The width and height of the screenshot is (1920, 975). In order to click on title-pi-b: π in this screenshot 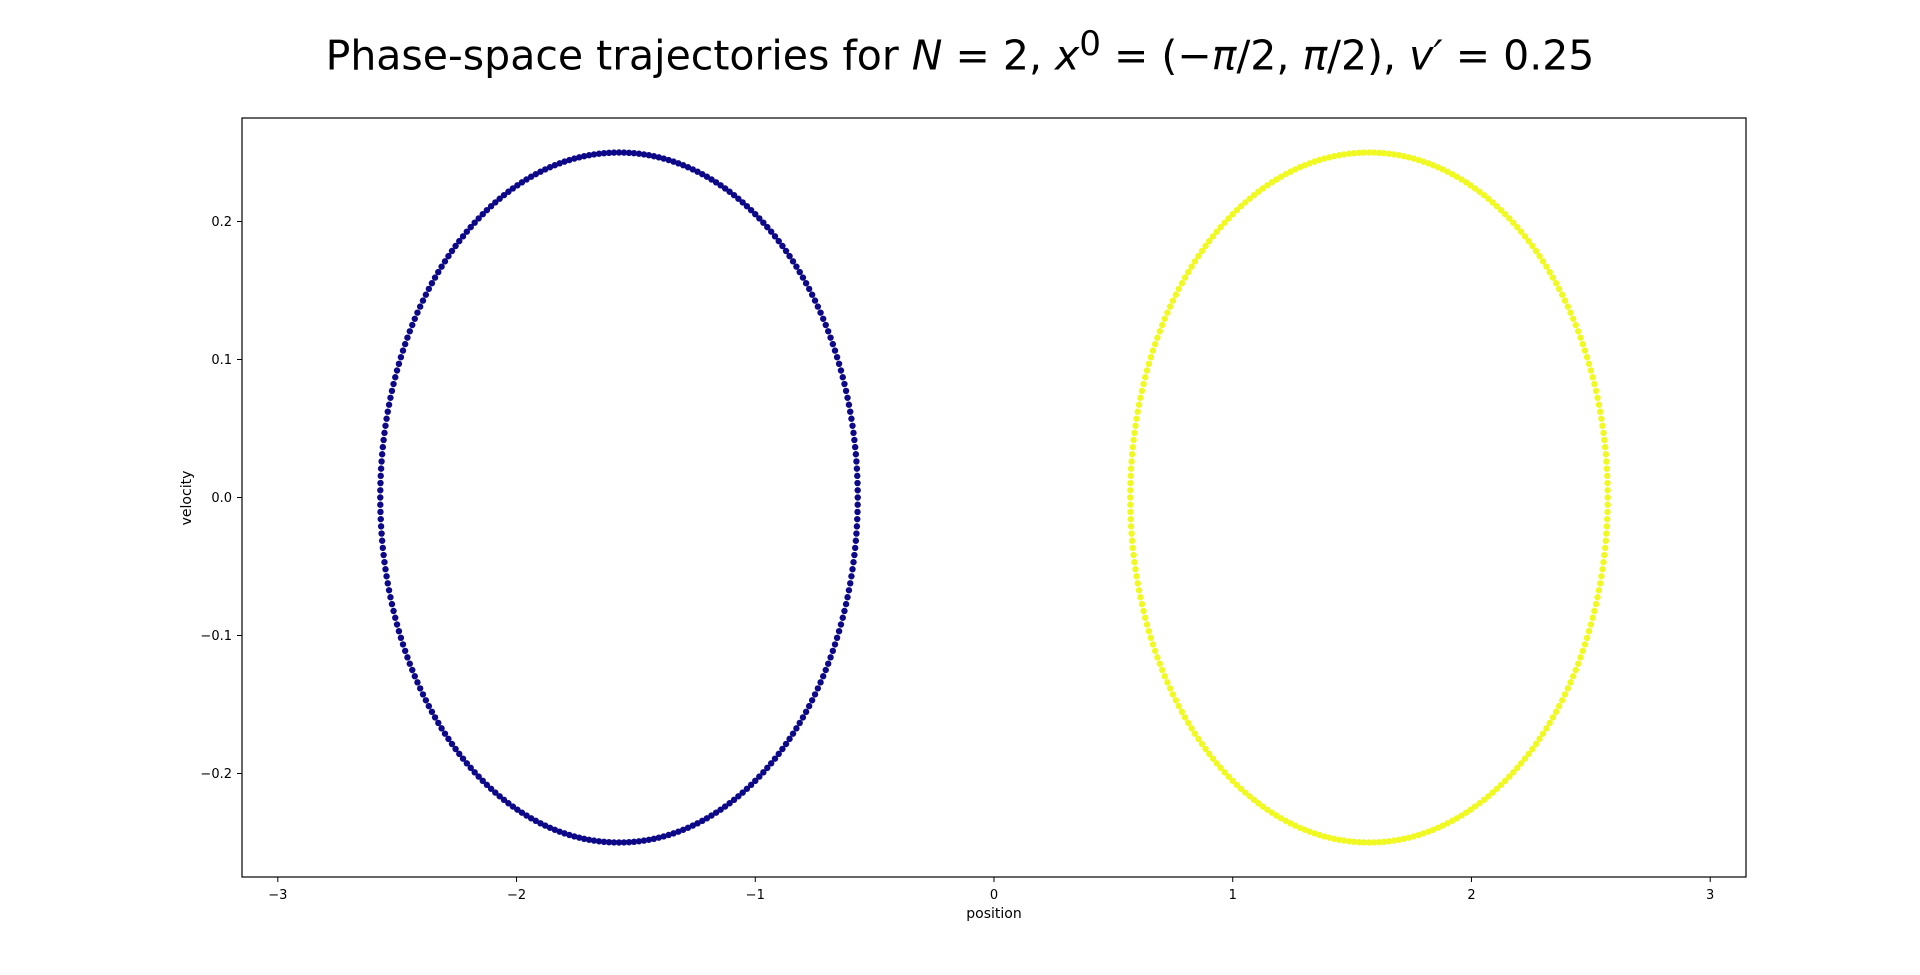, I will do `click(1315, 55)`.